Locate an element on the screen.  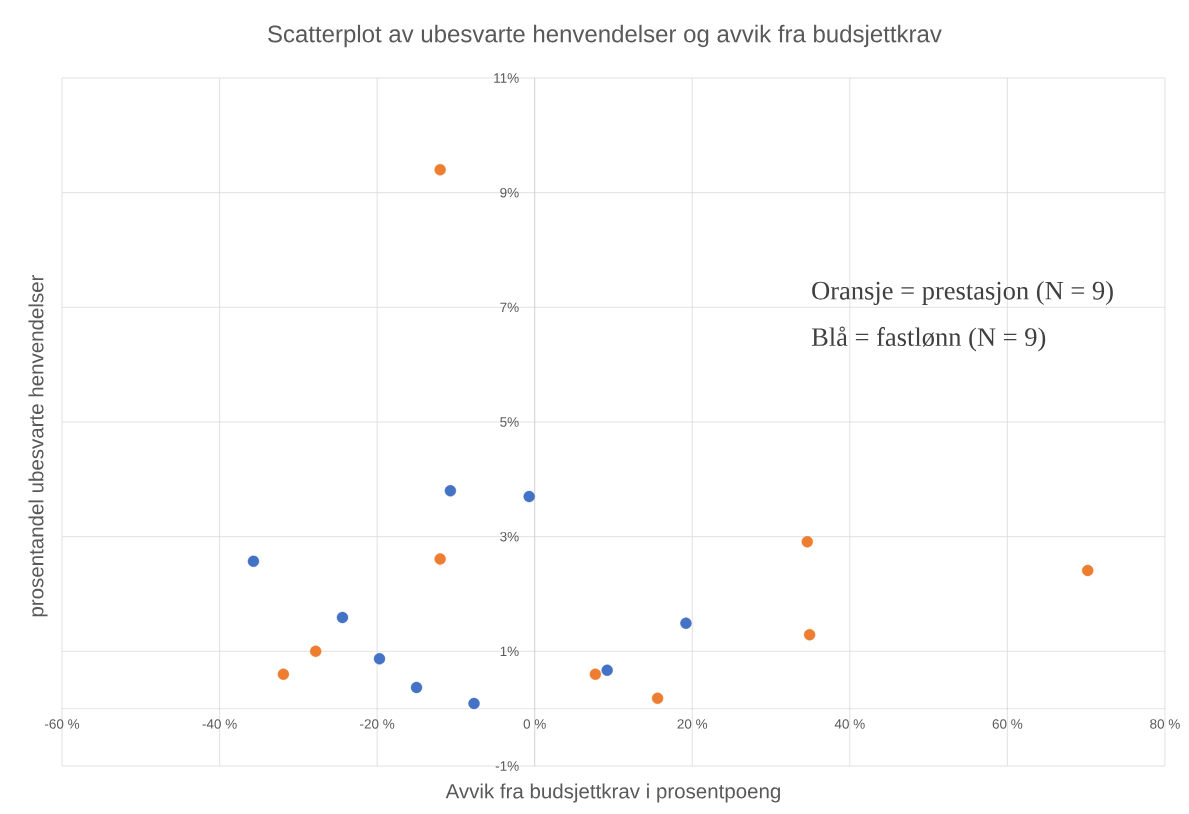
x-tick-label: -20 % is located at coordinates (377, 724).